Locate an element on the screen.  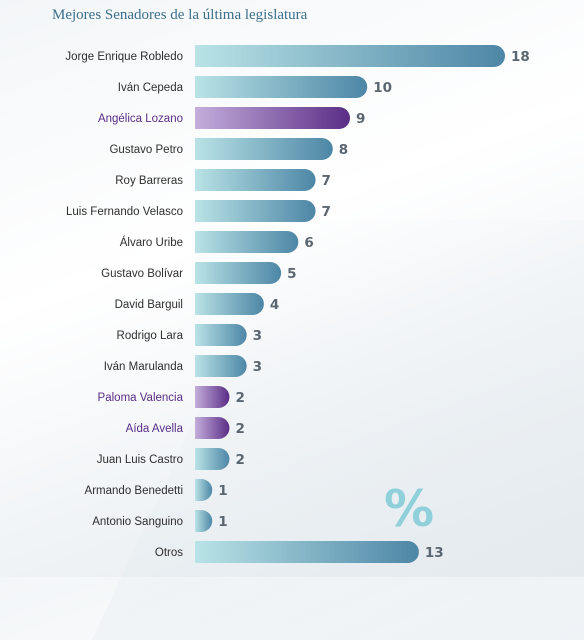
category-label: Jorge Enrique Robledo is located at coordinates (124, 57).